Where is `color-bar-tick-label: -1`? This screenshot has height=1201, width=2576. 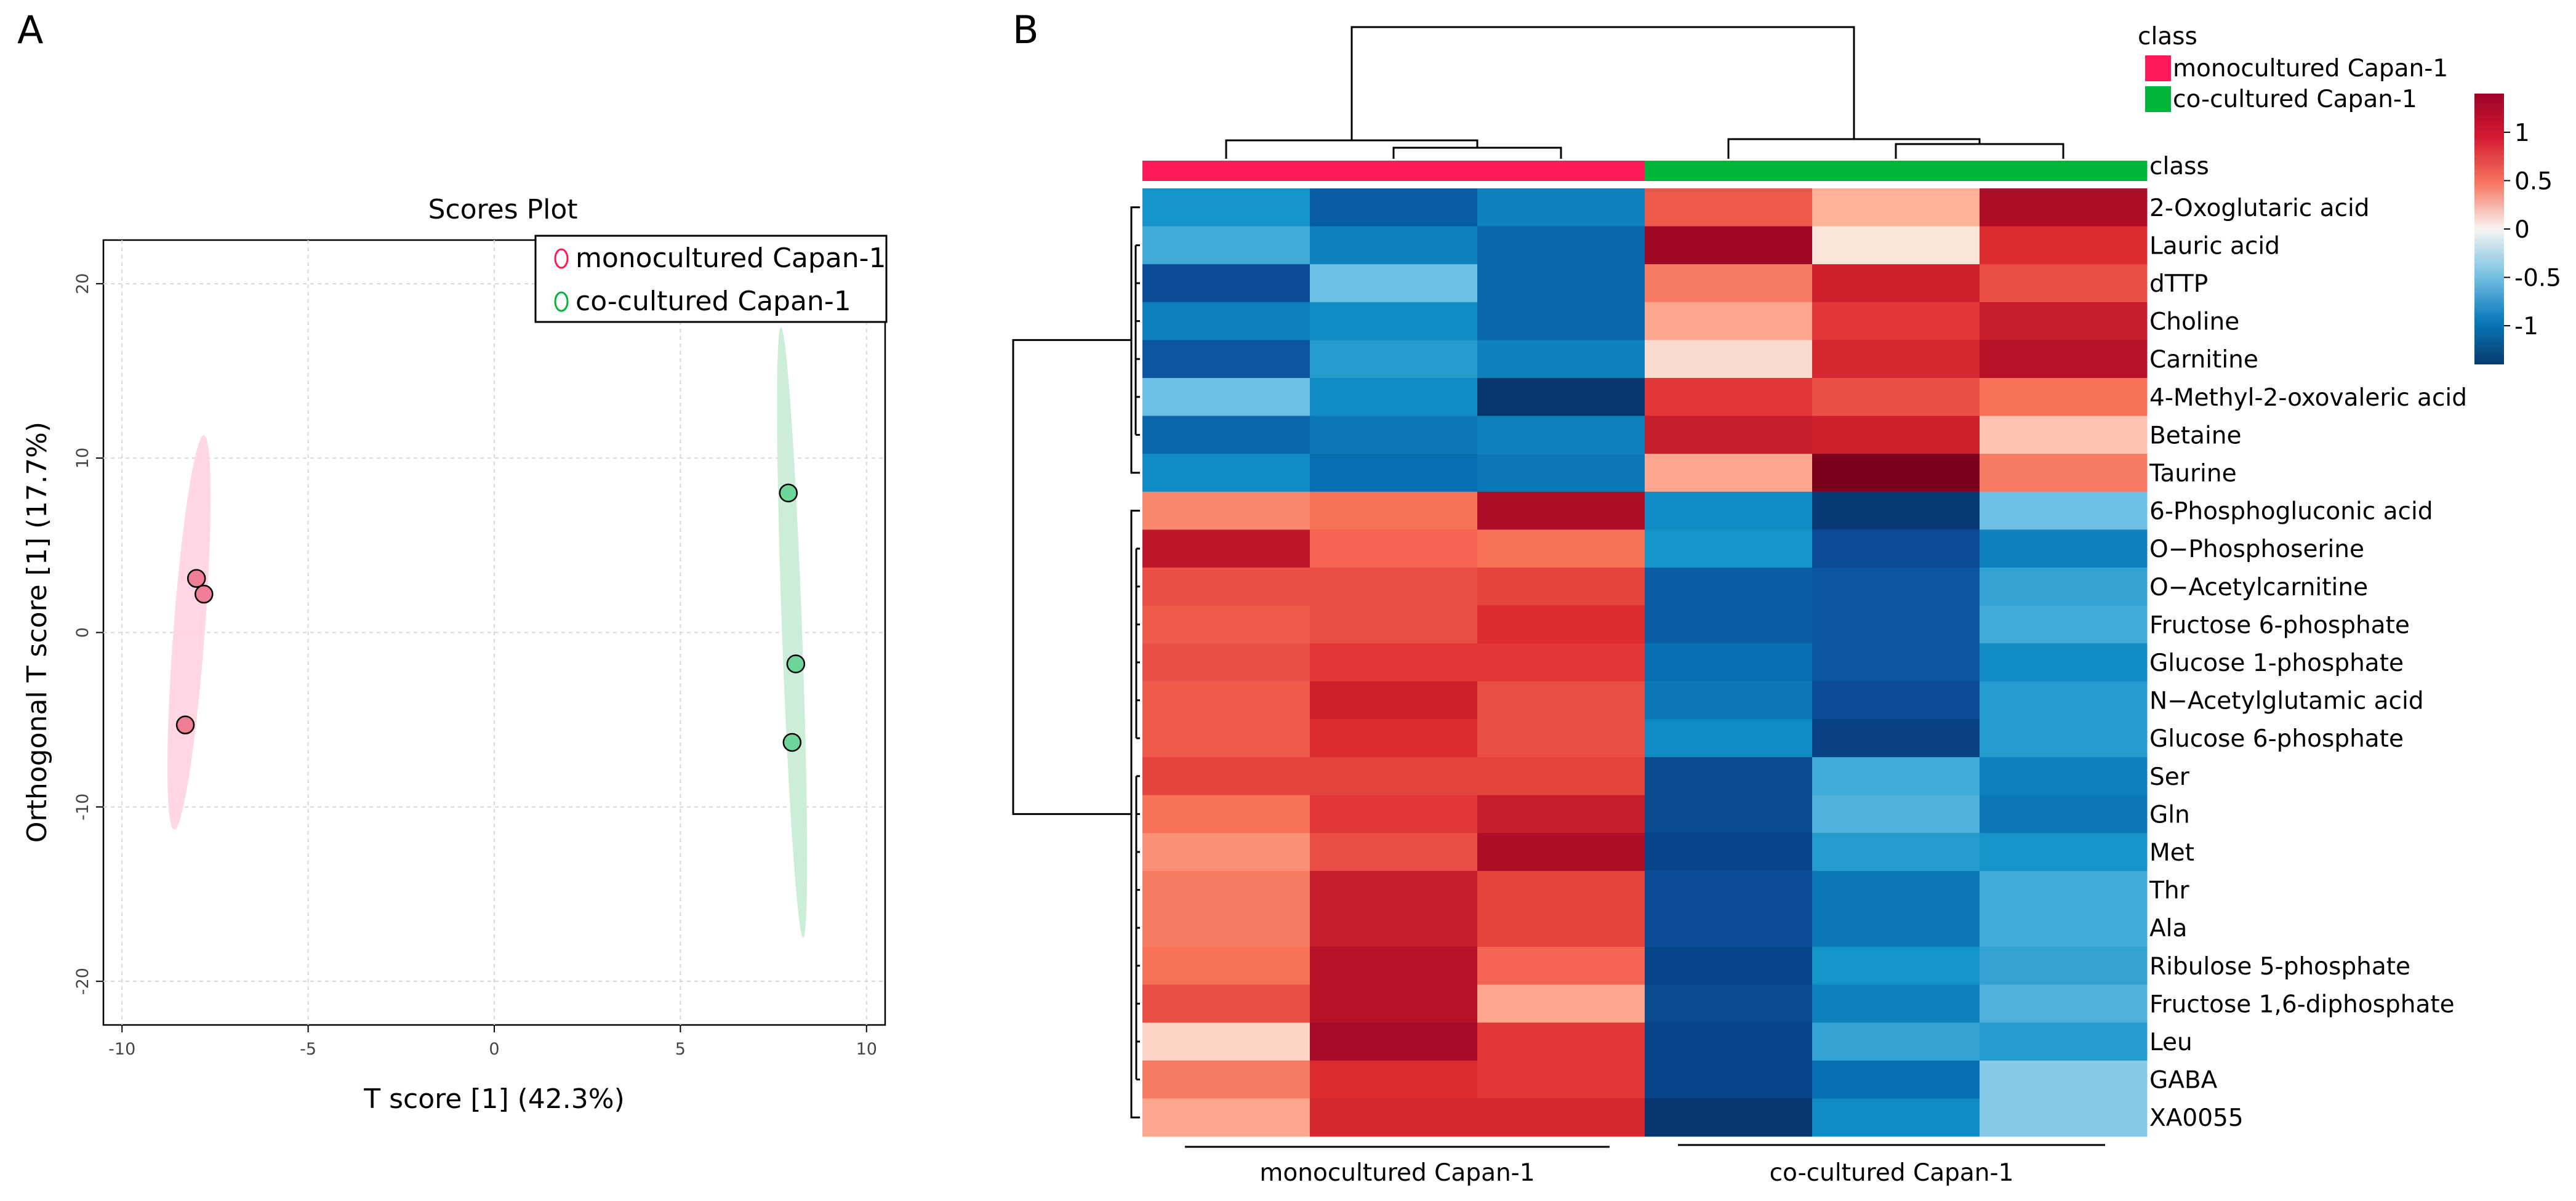
color-bar-tick-label: -1 is located at coordinates (2526, 326).